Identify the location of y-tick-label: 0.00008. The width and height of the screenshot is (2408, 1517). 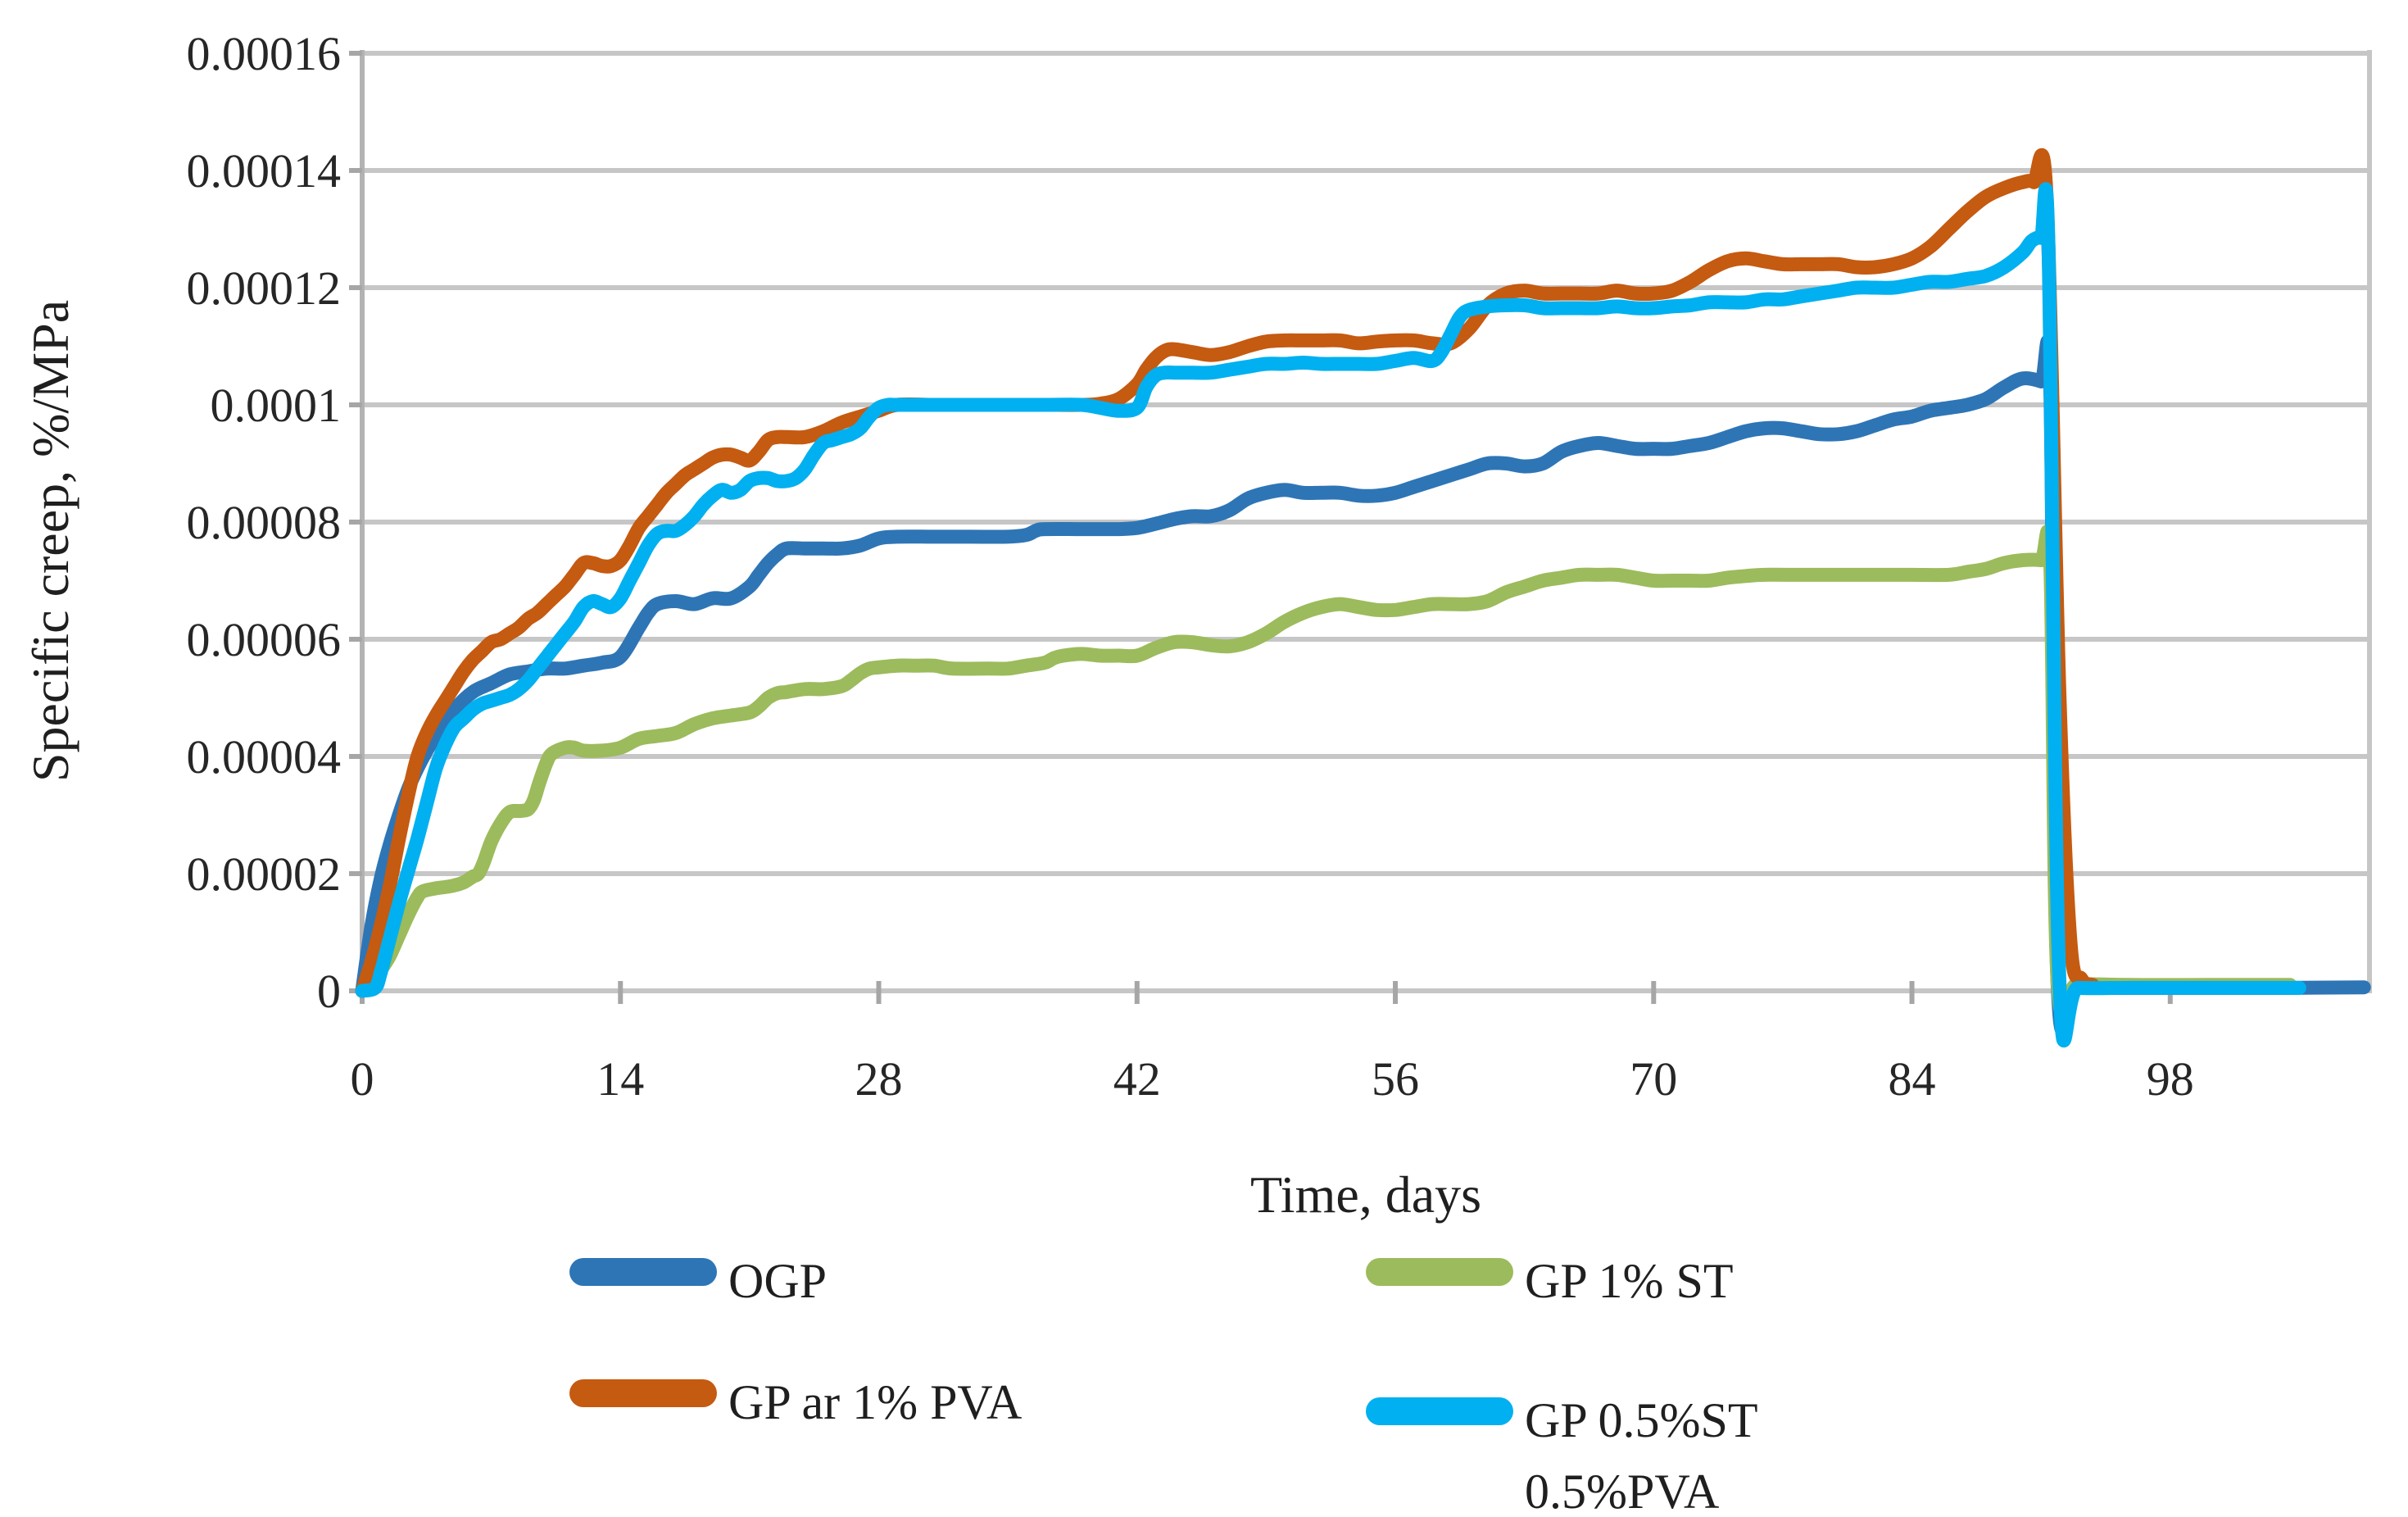
(264, 522).